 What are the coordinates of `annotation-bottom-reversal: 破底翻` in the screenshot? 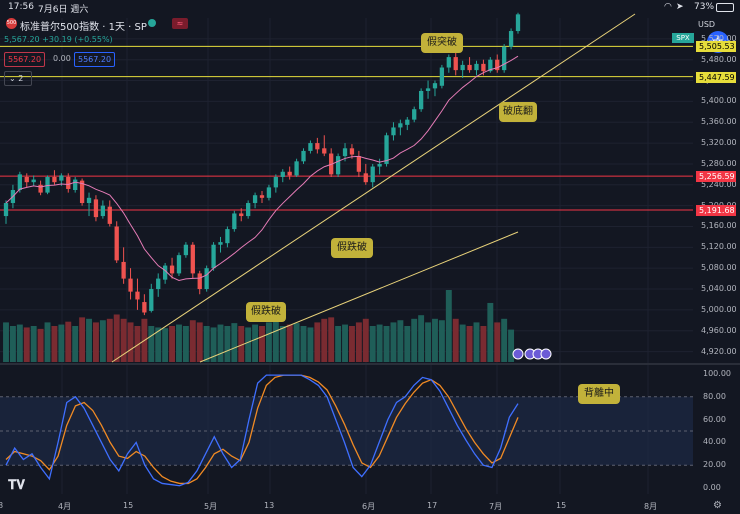 It's located at (518, 112).